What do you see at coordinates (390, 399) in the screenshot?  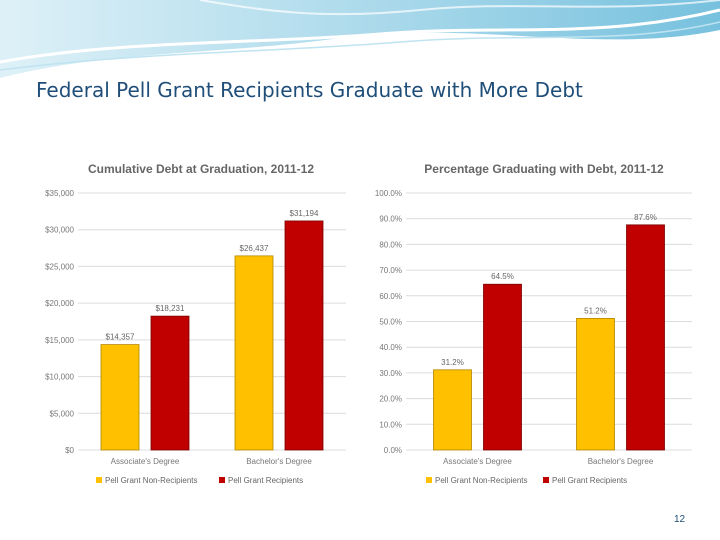 I see `y-tick-label: 20.0%` at bounding box center [390, 399].